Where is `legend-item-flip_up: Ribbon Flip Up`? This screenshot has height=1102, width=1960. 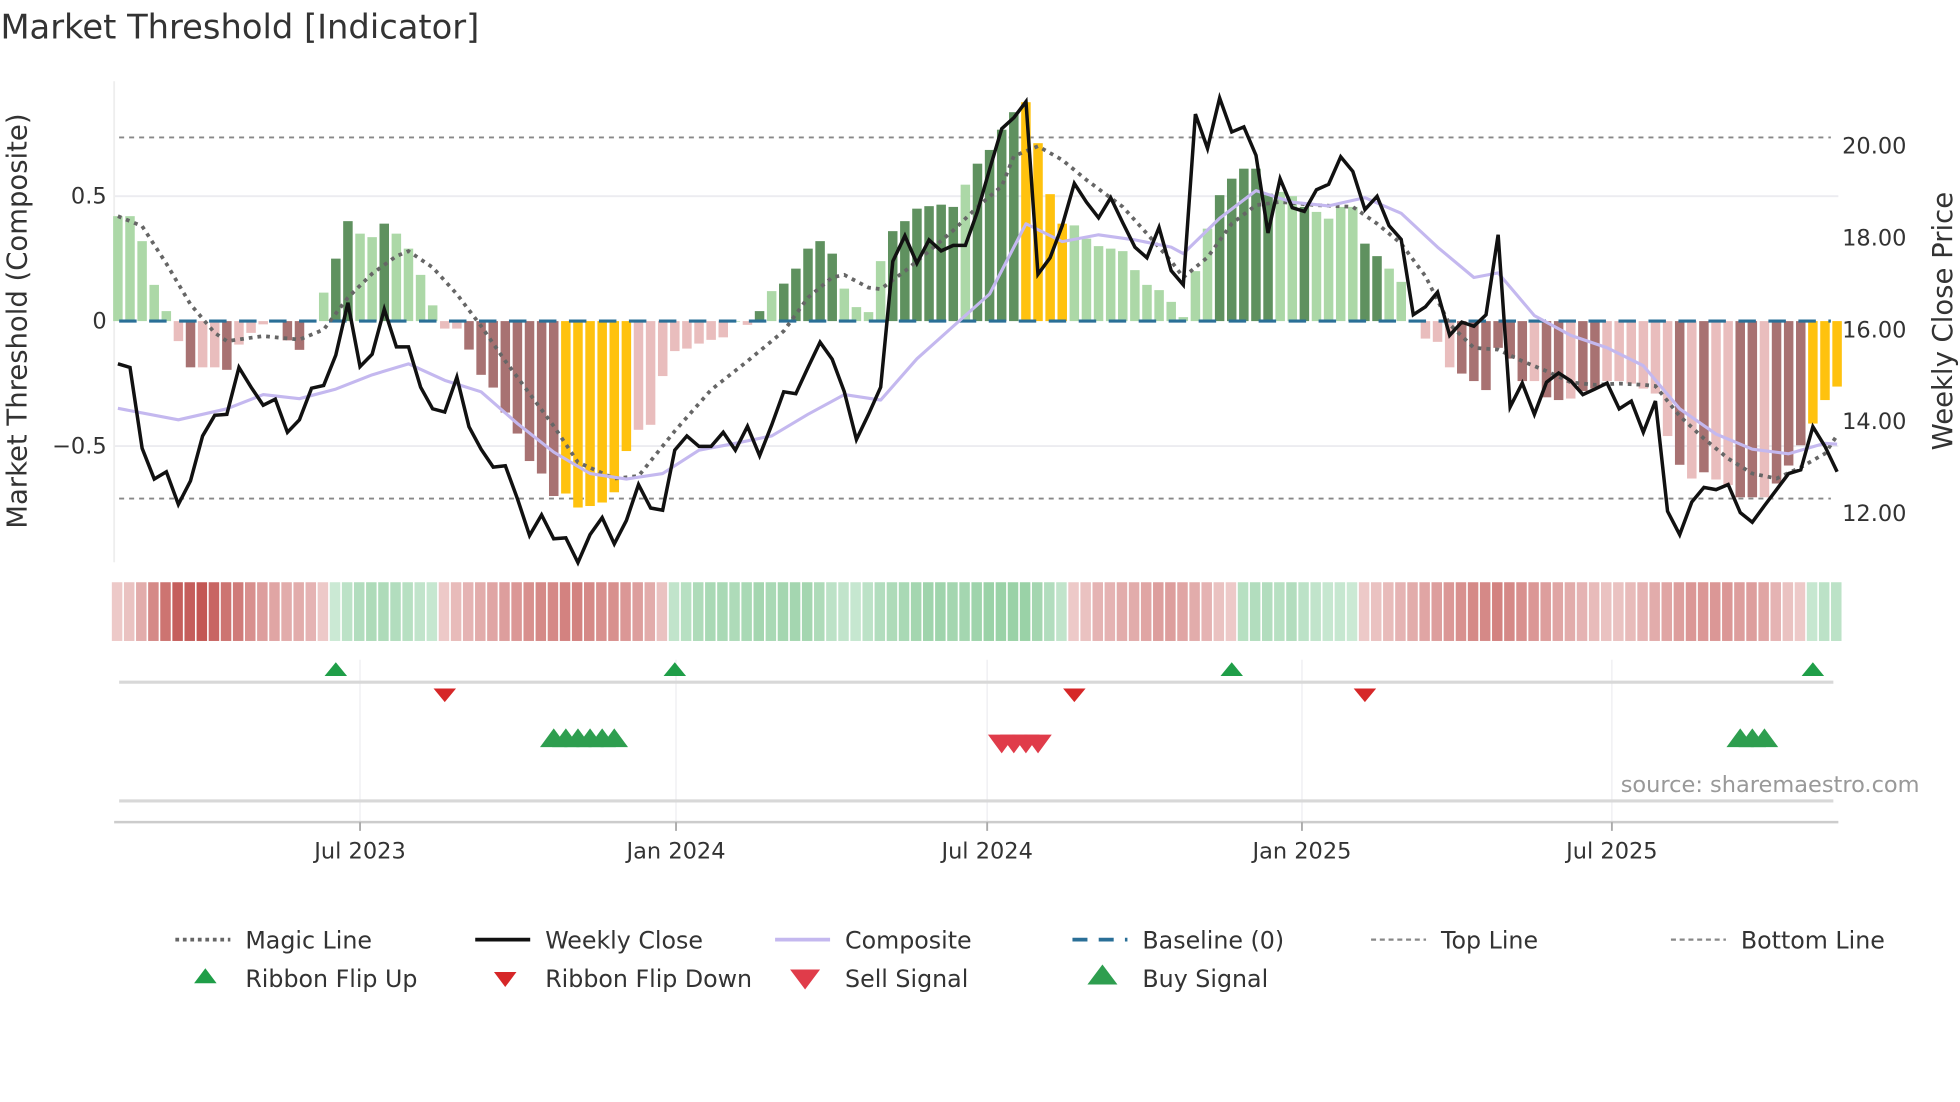 legend-item-flip_up: Ribbon Flip Up is located at coordinates (305, 979).